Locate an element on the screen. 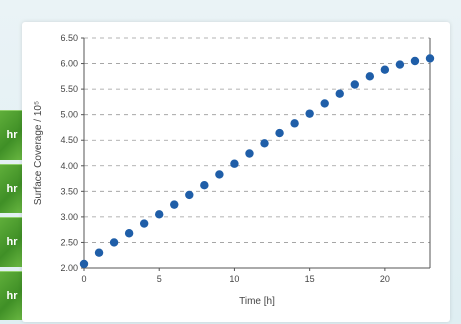 This screenshot has width=461, height=324. y-tick-label: 5.00 is located at coordinates (69, 115).